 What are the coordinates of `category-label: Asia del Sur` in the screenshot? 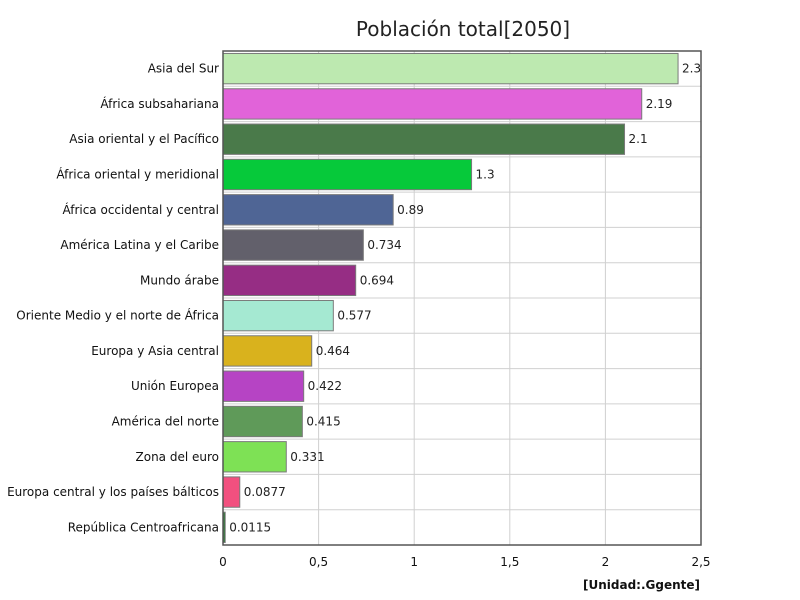 It's located at (183, 69).